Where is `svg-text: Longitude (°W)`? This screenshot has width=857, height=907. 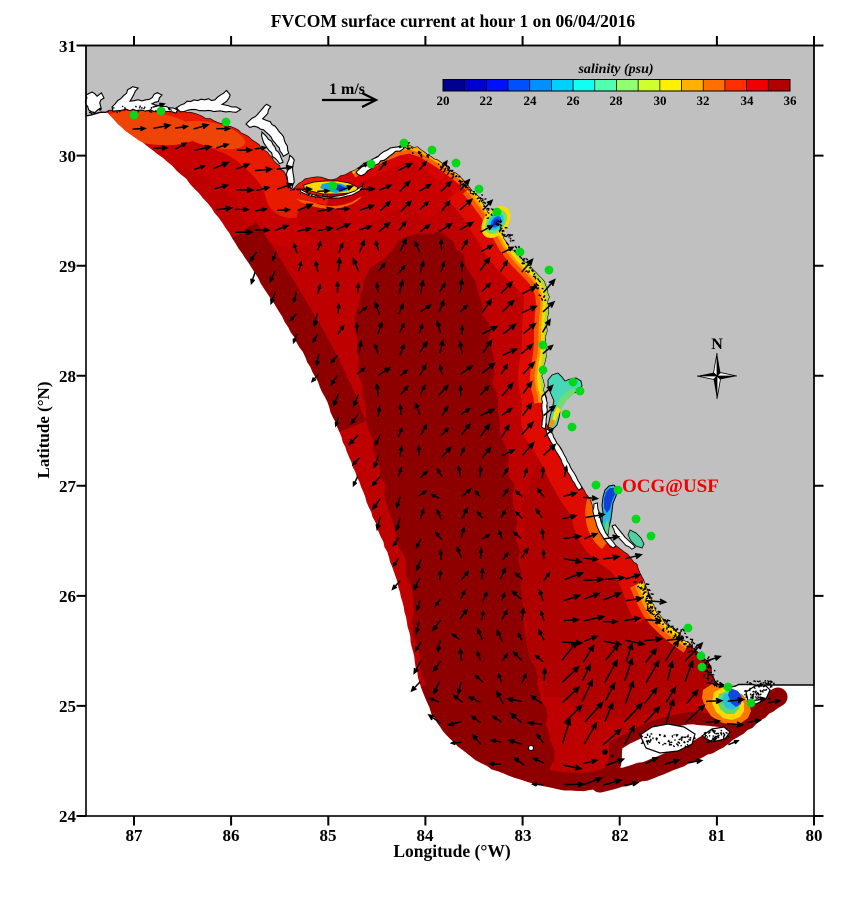
svg-text: Longitude (°W) is located at coordinates (452, 851).